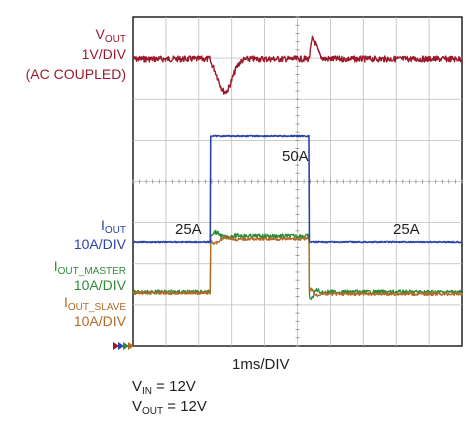  I want to click on vout-label: VOUT, so click(110, 35).